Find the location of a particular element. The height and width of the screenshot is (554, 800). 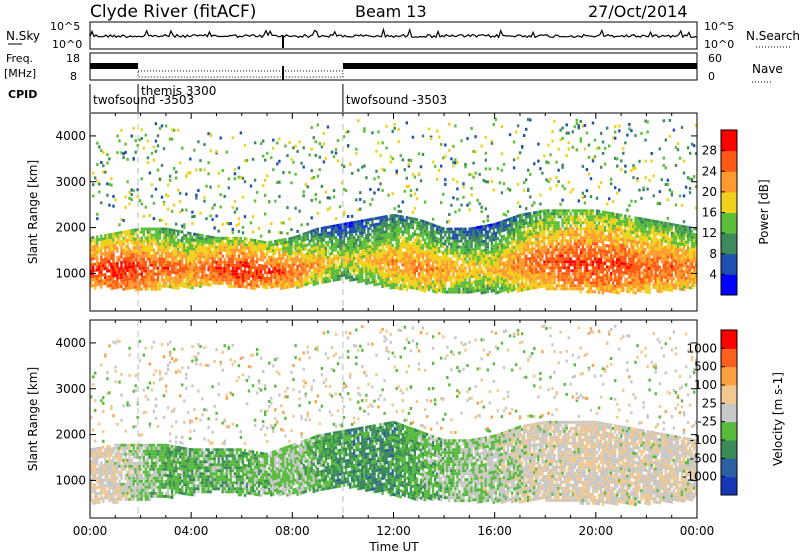

nsky-line is located at coordinates (393, 33).